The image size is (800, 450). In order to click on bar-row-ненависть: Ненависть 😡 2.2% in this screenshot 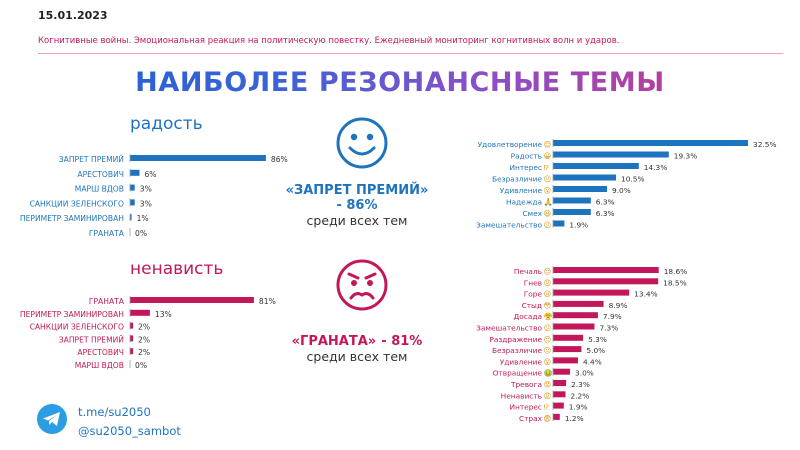, I will do `click(545, 395)`.